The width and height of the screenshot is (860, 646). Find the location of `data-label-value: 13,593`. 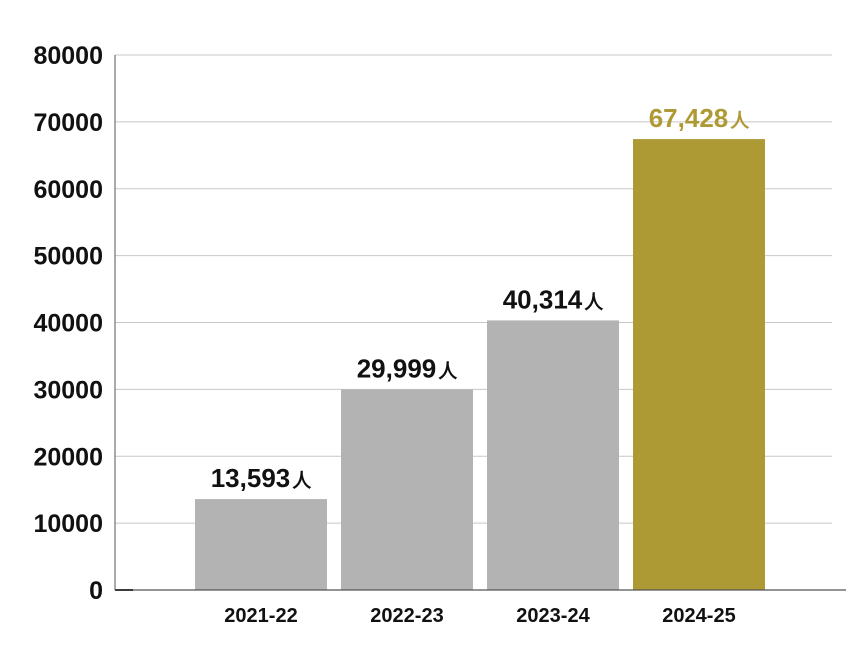

data-label-value: 13,593 is located at coordinates (251, 478).